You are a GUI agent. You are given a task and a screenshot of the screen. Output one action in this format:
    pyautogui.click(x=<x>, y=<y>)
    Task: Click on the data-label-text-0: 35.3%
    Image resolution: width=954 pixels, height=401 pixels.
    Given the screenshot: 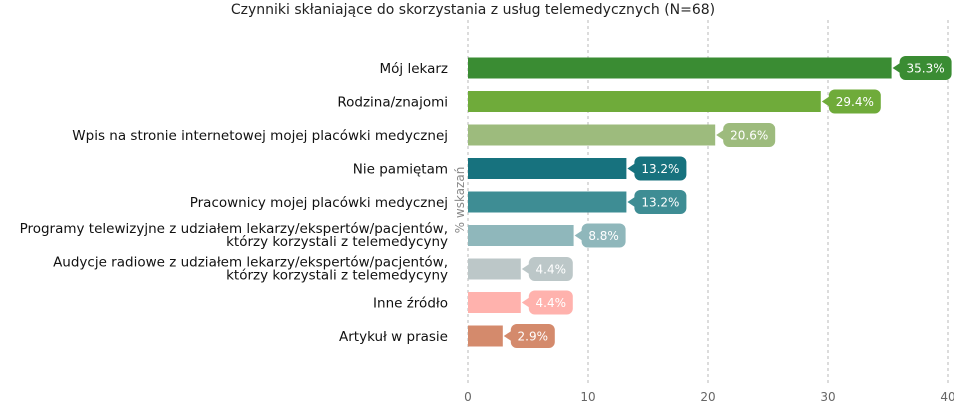 What is the action you would take?
    pyautogui.click(x=926, y=69)
    